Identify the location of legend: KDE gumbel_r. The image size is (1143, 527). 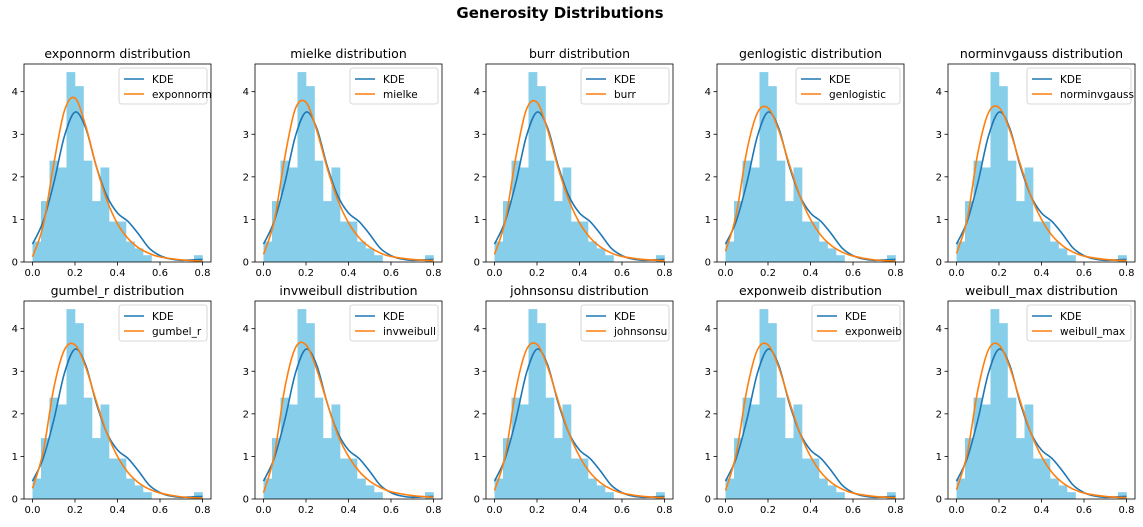
(163, 323).